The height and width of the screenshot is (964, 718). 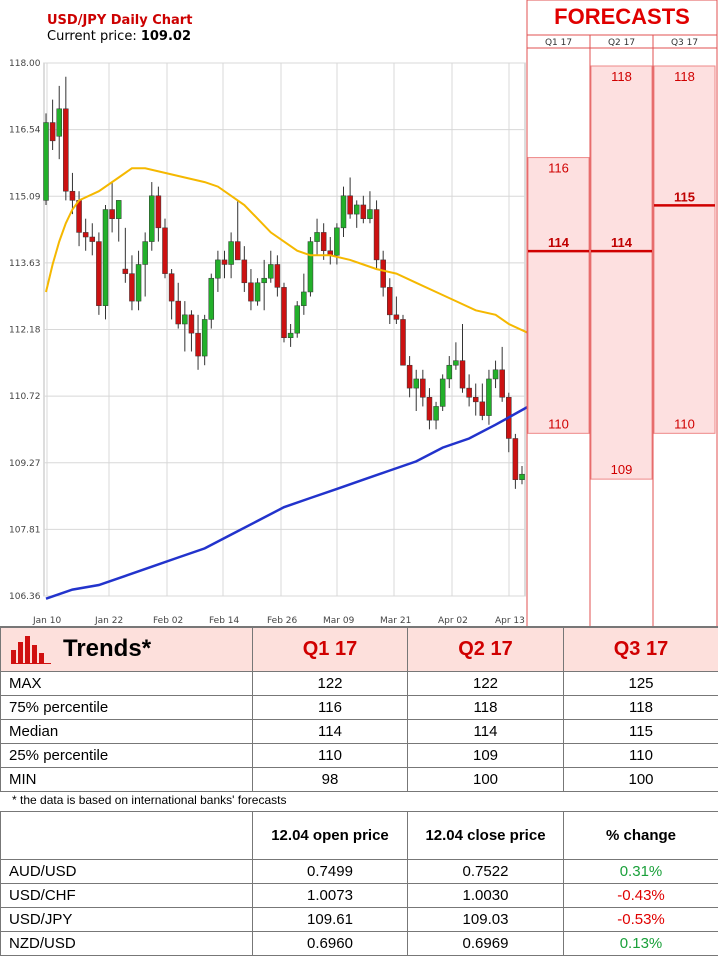 I want to click on forecast-median-label: 114, so click(x=622, y=242).